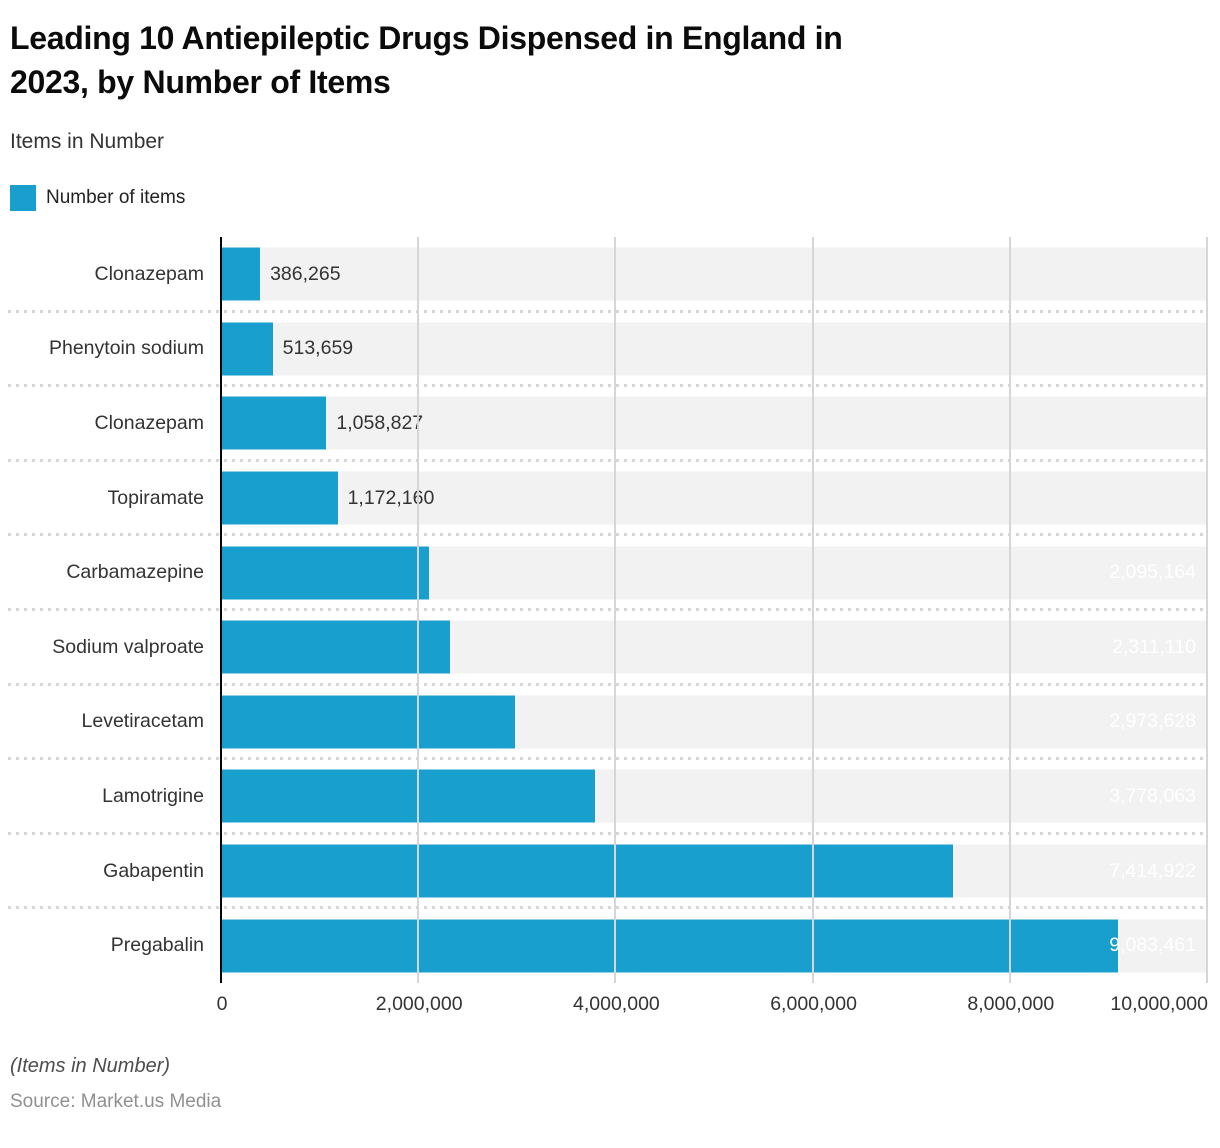  Describe the element at coordinates (715, 796) in the screenshot. I see `bar-track: 3,778,063` at that location.